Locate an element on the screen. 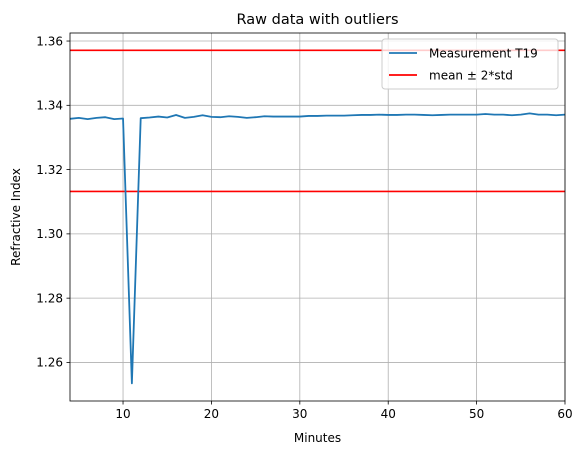  x-tick-label: 20 is located at coordinates (211, 414).